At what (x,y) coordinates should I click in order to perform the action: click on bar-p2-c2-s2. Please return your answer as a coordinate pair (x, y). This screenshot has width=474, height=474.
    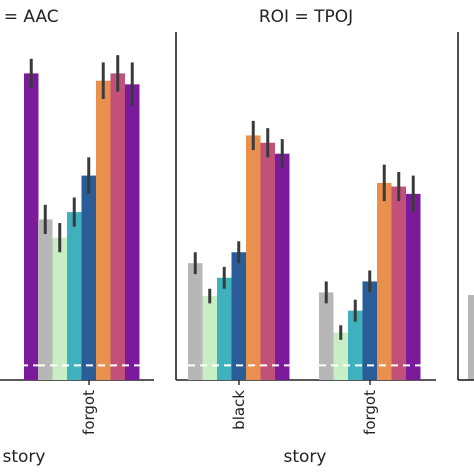
    Looking at the image, I should click on (340, 356).